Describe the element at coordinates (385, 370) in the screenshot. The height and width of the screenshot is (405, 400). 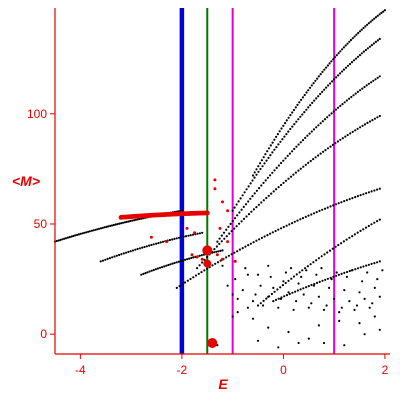
I see `x-tick-label: 2` at that location.